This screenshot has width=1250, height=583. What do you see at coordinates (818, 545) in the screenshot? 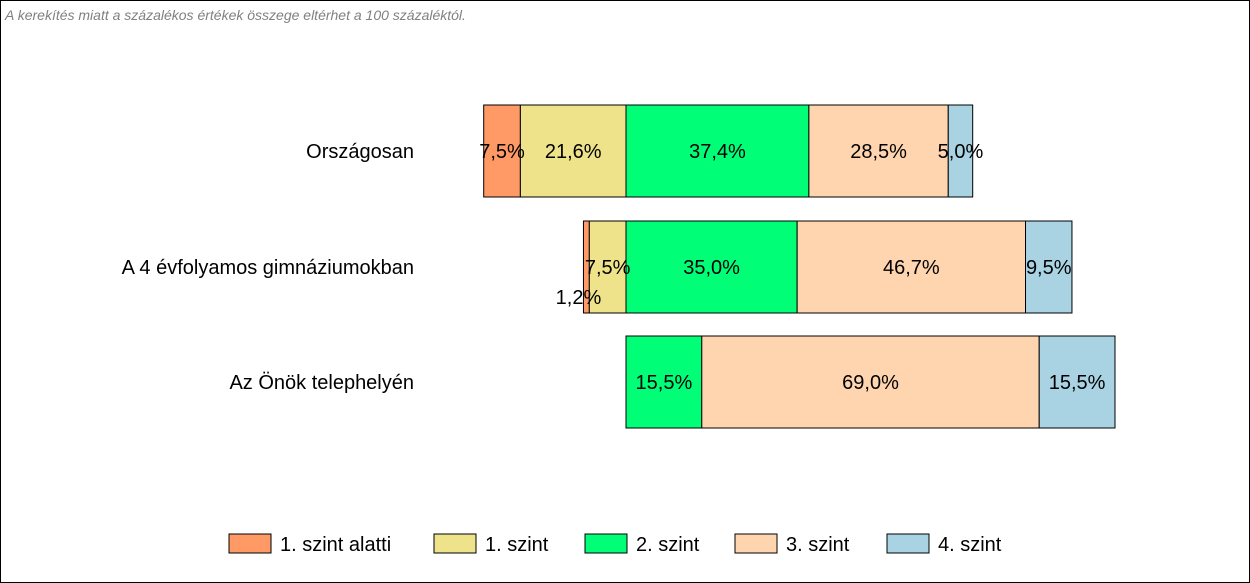
I see `legend-label: 3. szint` at bounding box center [818, 545].